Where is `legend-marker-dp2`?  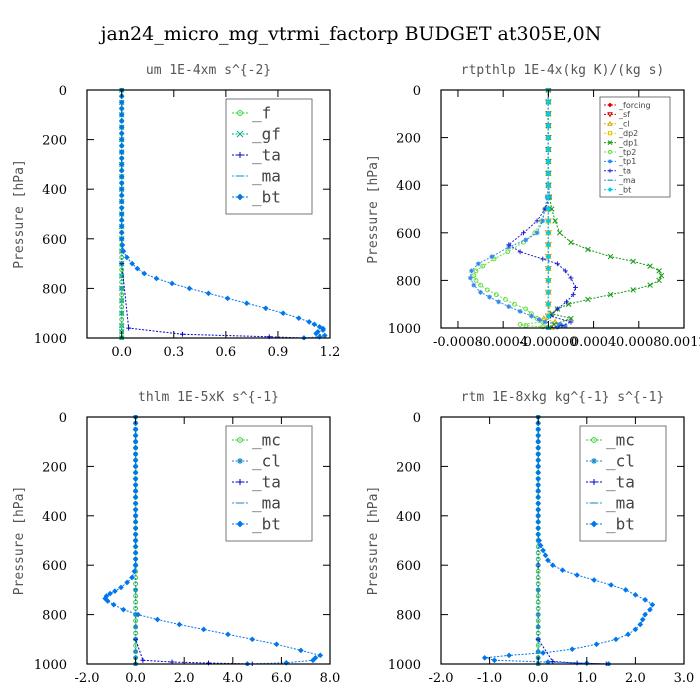
legend-marker-dp2 is located at coordinates (610, 133).